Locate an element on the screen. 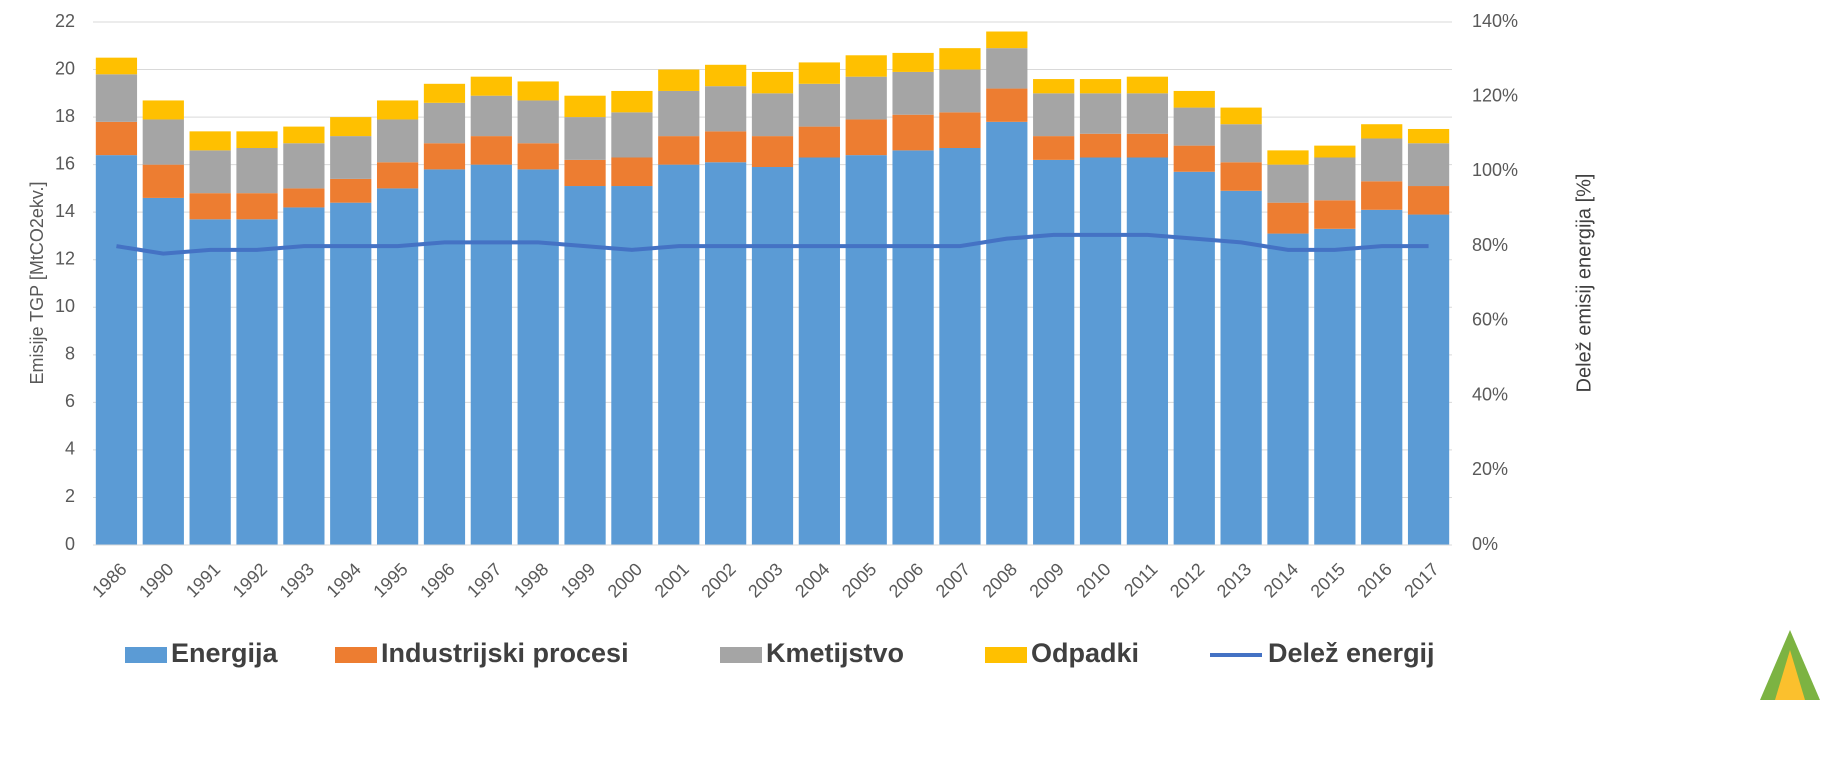  x-tick-label: 1996 is located at coordinates (437, 580).